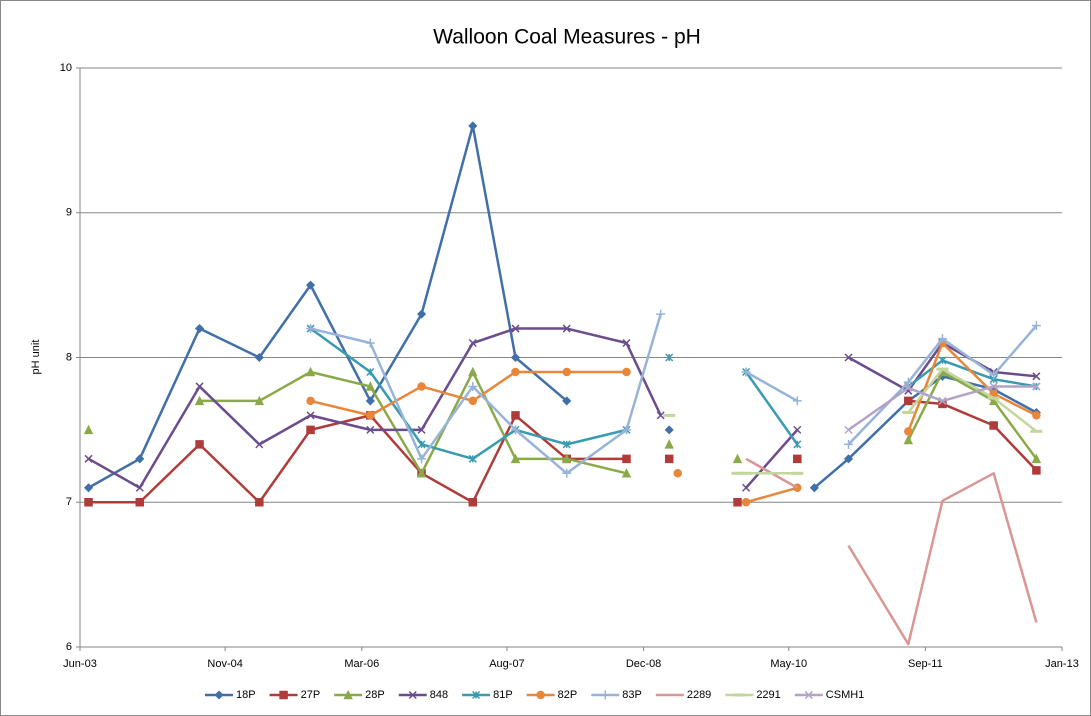  Describe the element at coordinates (699, 695) in the screenshot. I see `legend-label: 2289` at that location.